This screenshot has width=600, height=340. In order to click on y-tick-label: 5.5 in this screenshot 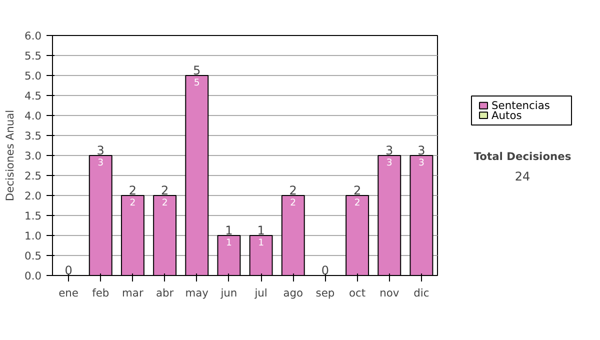, I will do `click(33, 56)`.